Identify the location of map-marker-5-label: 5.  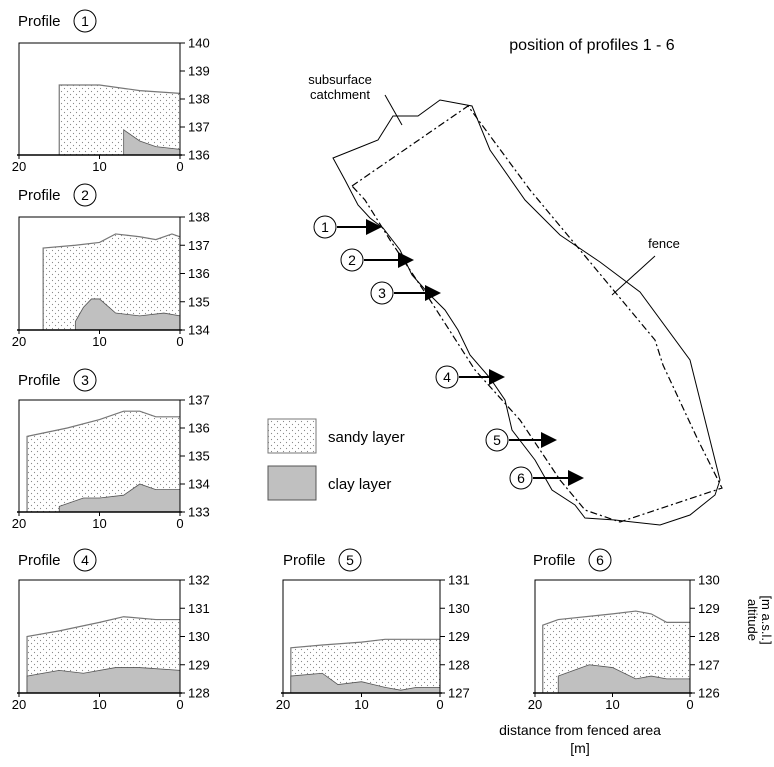
(497, 440).